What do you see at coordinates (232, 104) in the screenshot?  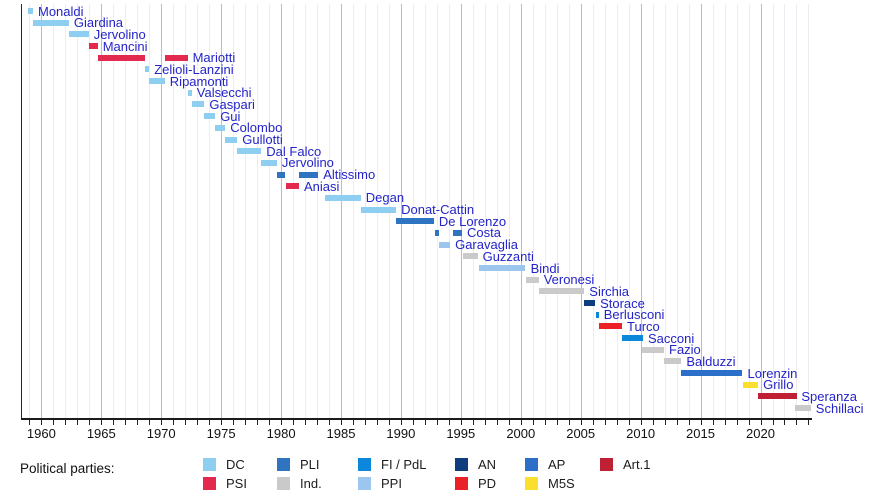 I see `minister-label: Gaspari` at bounding box center [232, 104].